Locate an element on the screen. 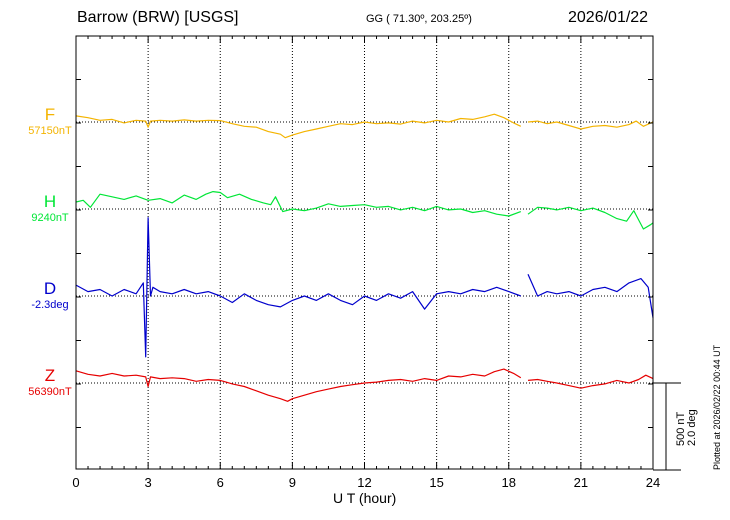 Image resolution: width=730 pixels, height=520 pixels. f-component-label: F 57150nT is located at coordinates (50, 121).